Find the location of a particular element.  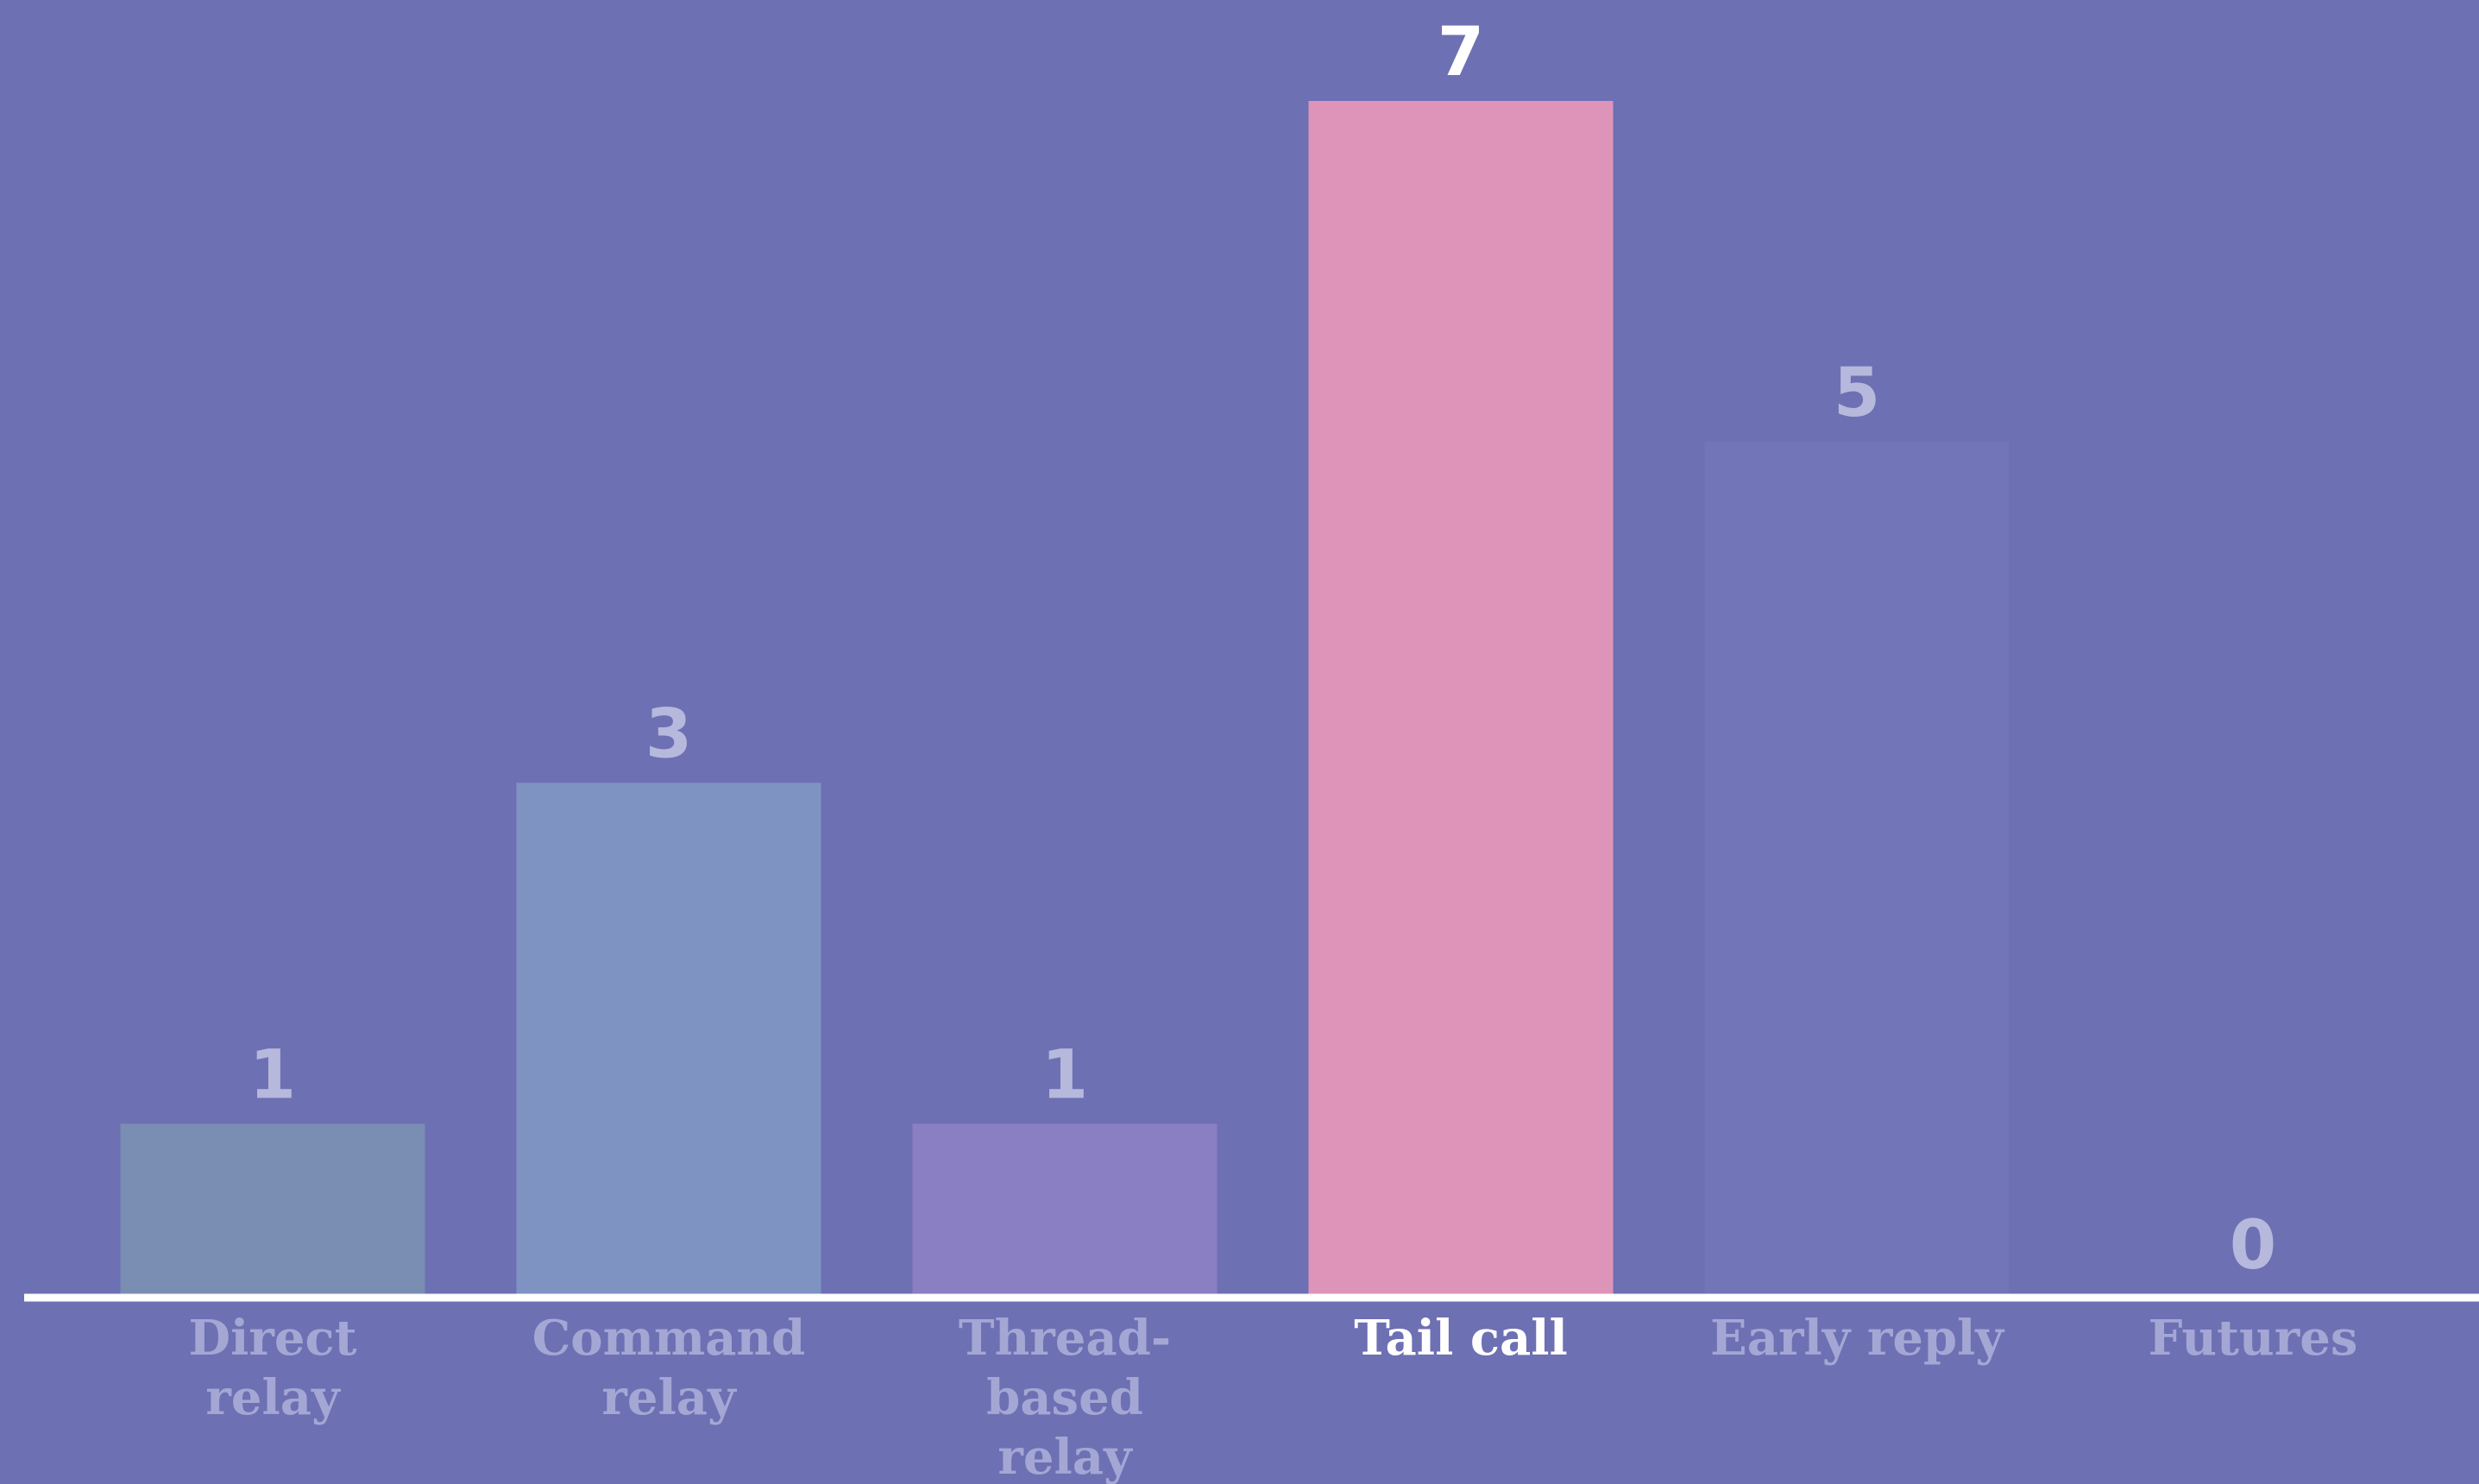

bar-direct-relay is located at coordinates (272, 1208).